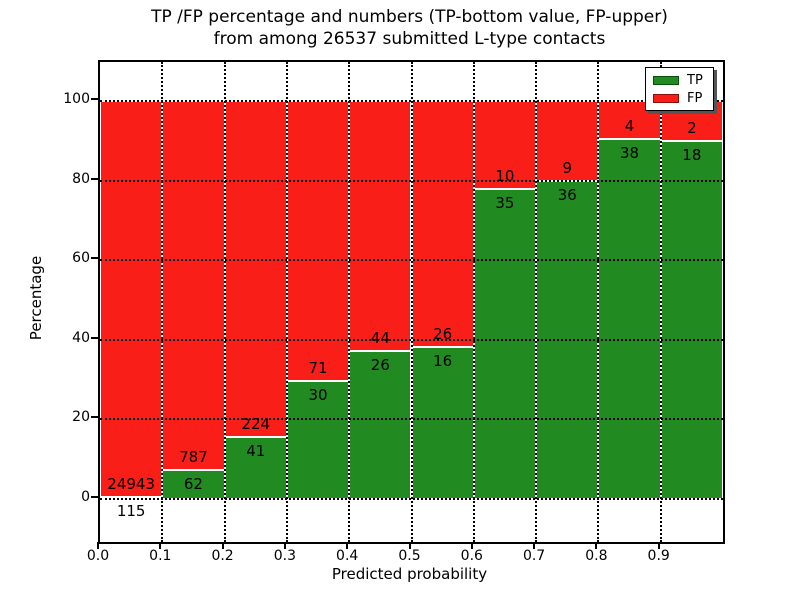  Describe the element at coordinates (318, 367) in the screenshot. I see `bar-label-fp: 71` at that location.